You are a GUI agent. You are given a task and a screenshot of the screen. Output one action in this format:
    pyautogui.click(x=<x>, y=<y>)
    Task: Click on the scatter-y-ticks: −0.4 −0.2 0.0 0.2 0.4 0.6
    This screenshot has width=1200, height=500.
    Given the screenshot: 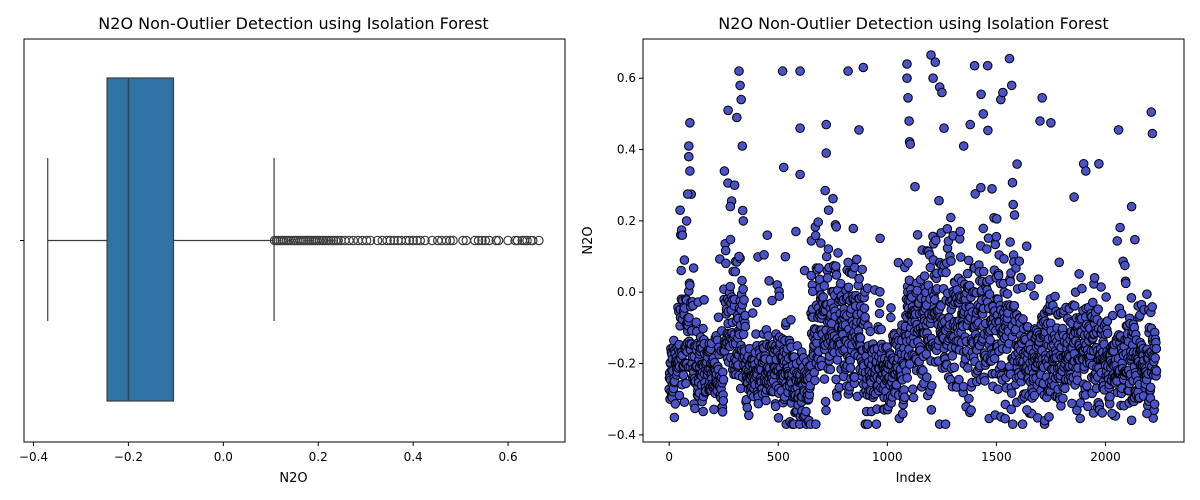 What is the action you would take?
    pyautogui.click(x=625, y=256)
    